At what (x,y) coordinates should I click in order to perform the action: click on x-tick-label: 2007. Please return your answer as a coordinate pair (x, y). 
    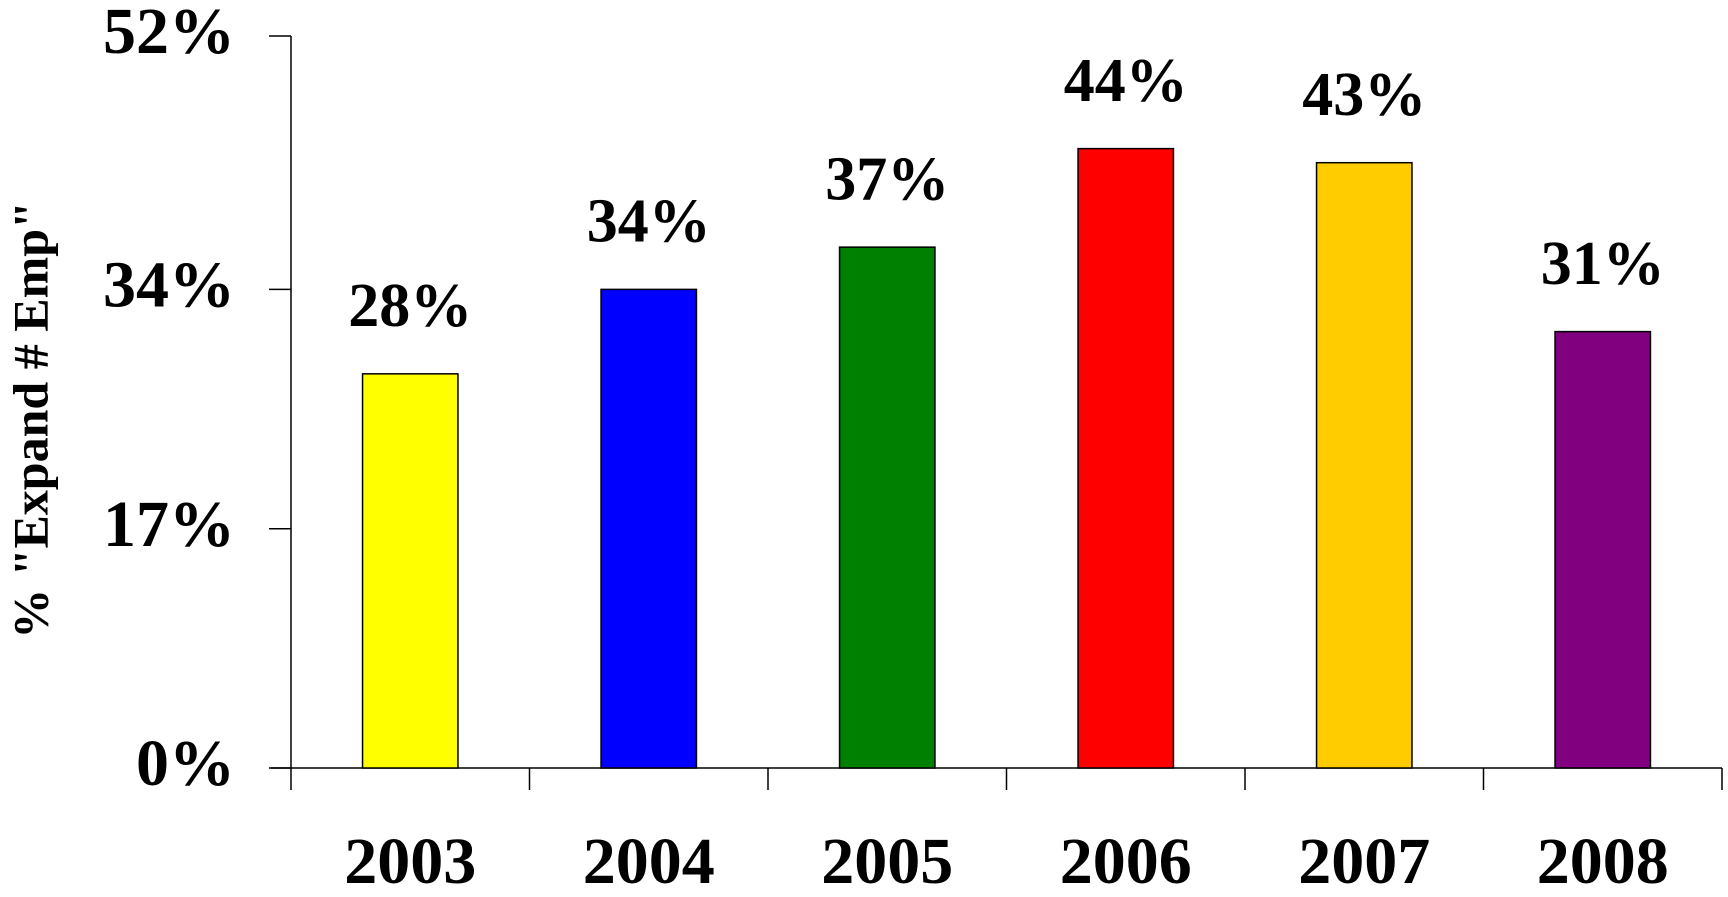
    Looking at the image, I should click on (1364, 861).